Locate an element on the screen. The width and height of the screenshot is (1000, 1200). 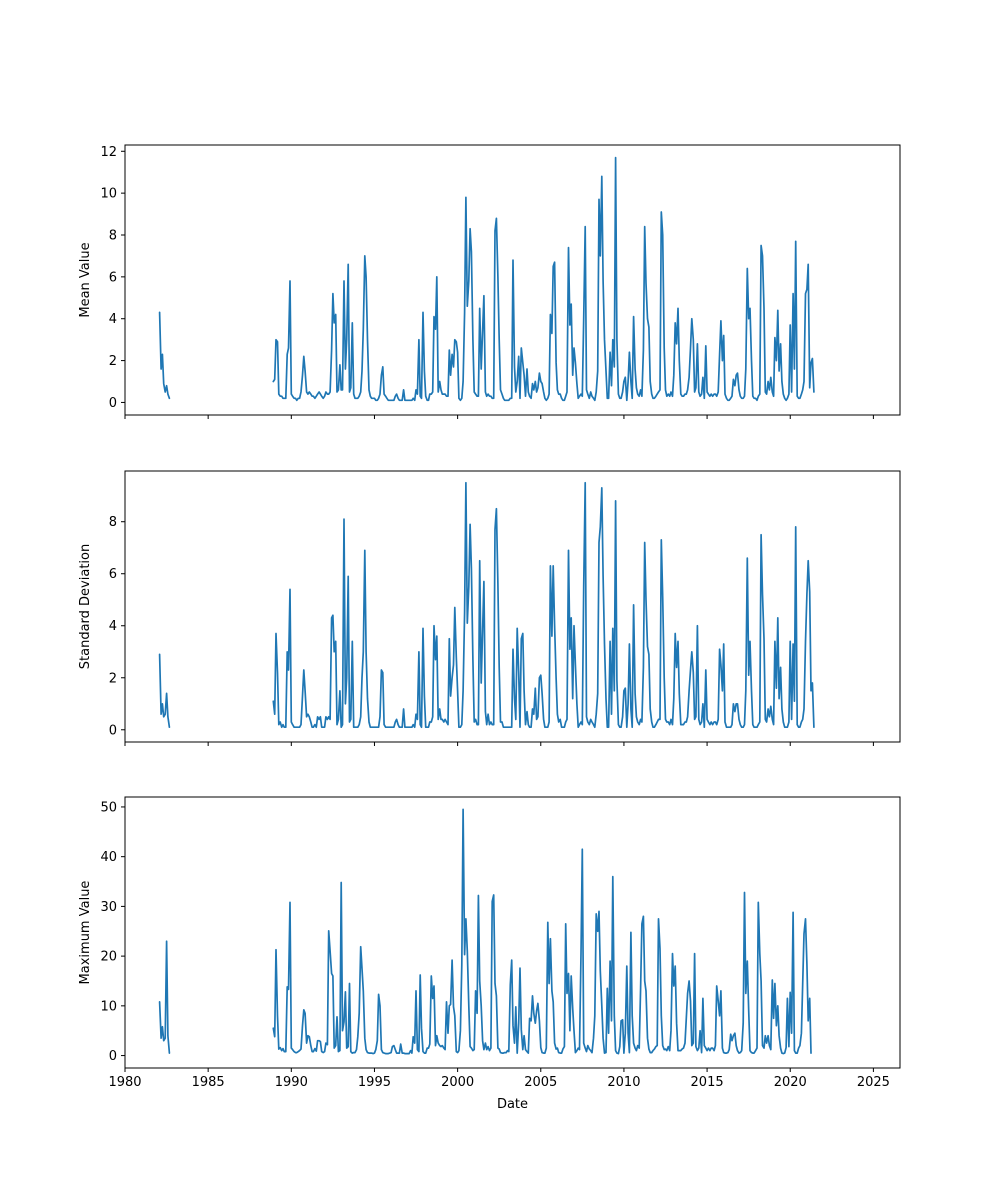
y-tick-label-mean-value-10: 10 is located at coordinates (108, 194).